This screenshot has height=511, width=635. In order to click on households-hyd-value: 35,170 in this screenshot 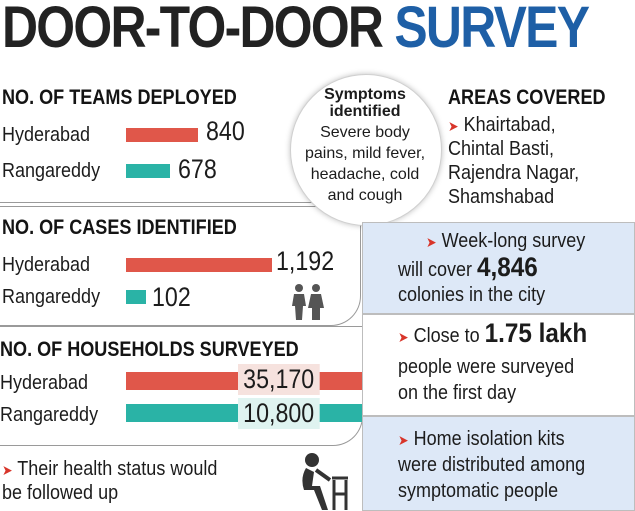, I will do `click(279, 379)`.